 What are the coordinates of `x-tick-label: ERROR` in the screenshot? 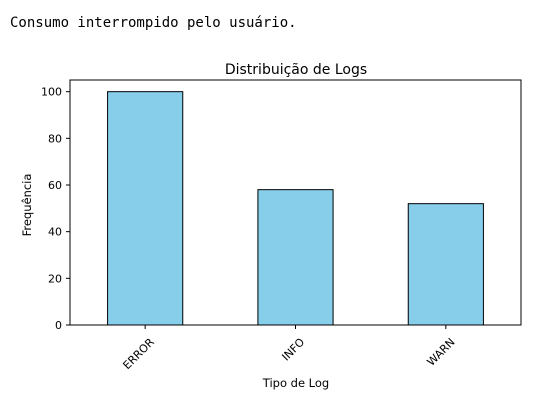 It's located at (138, 353).